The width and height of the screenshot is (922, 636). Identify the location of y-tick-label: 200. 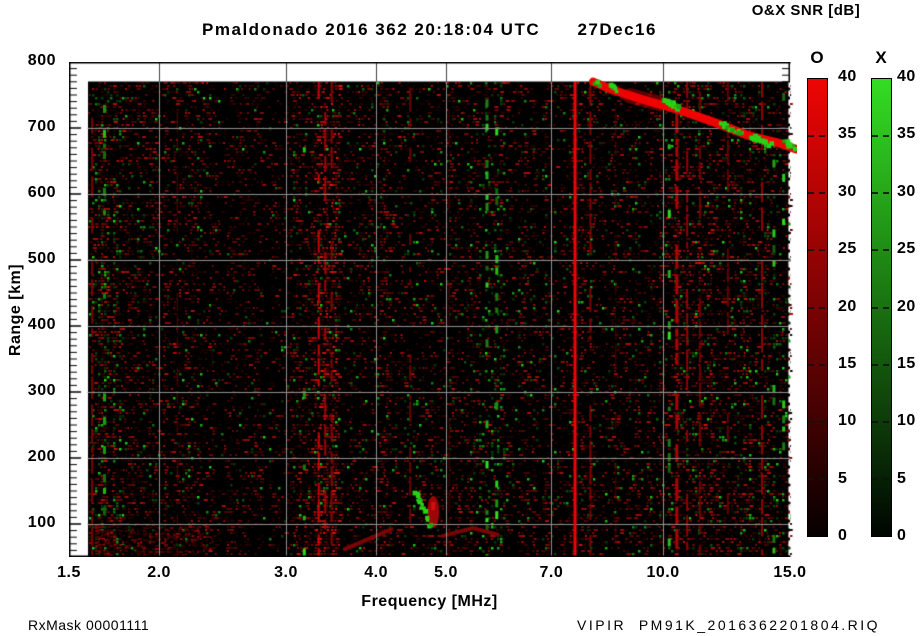
(41, 456).